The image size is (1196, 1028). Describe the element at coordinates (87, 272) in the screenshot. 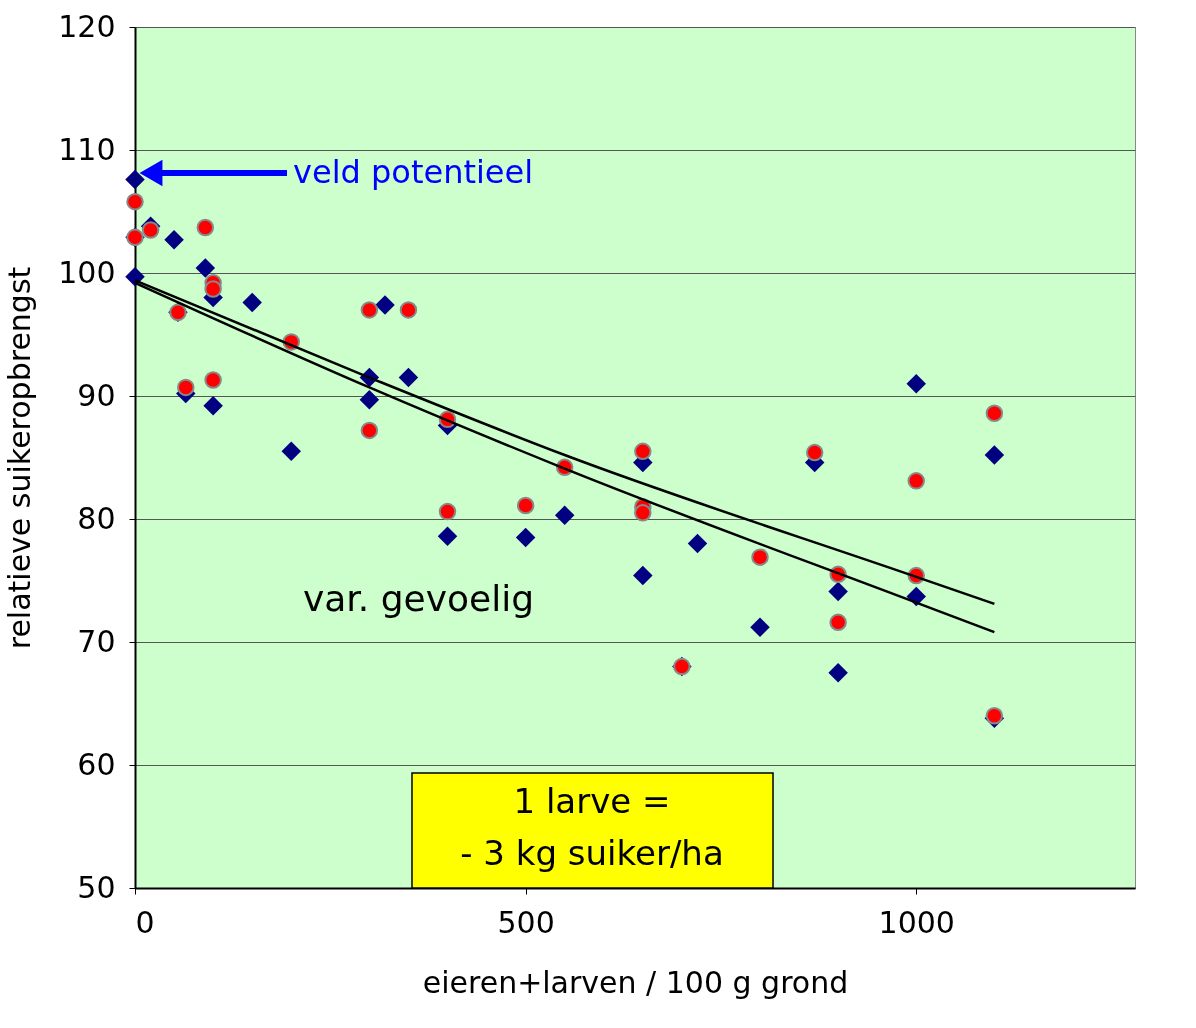

I see `y-tick-label: 100` at that location.